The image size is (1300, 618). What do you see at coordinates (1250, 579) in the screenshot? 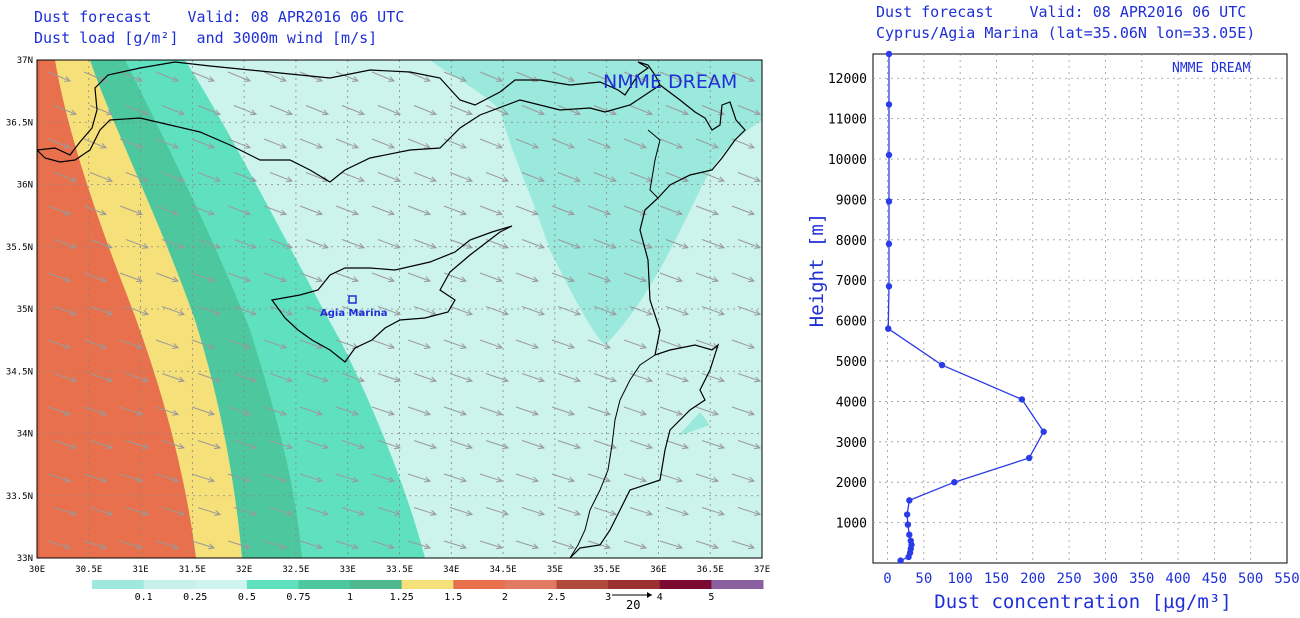
I see `x-tick-label: 500` at bounding box center [1250, 579].